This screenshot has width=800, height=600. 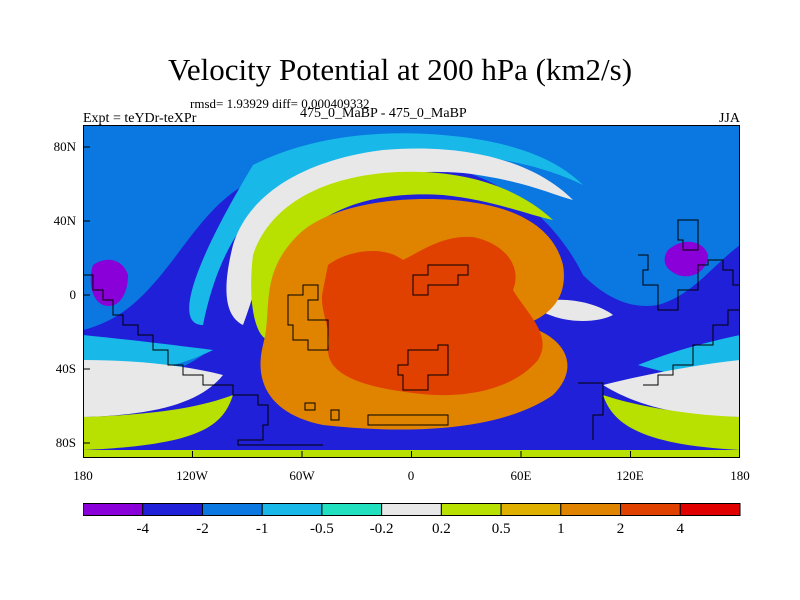 I want to click on contour-white-se, so click(x=671, y=388).